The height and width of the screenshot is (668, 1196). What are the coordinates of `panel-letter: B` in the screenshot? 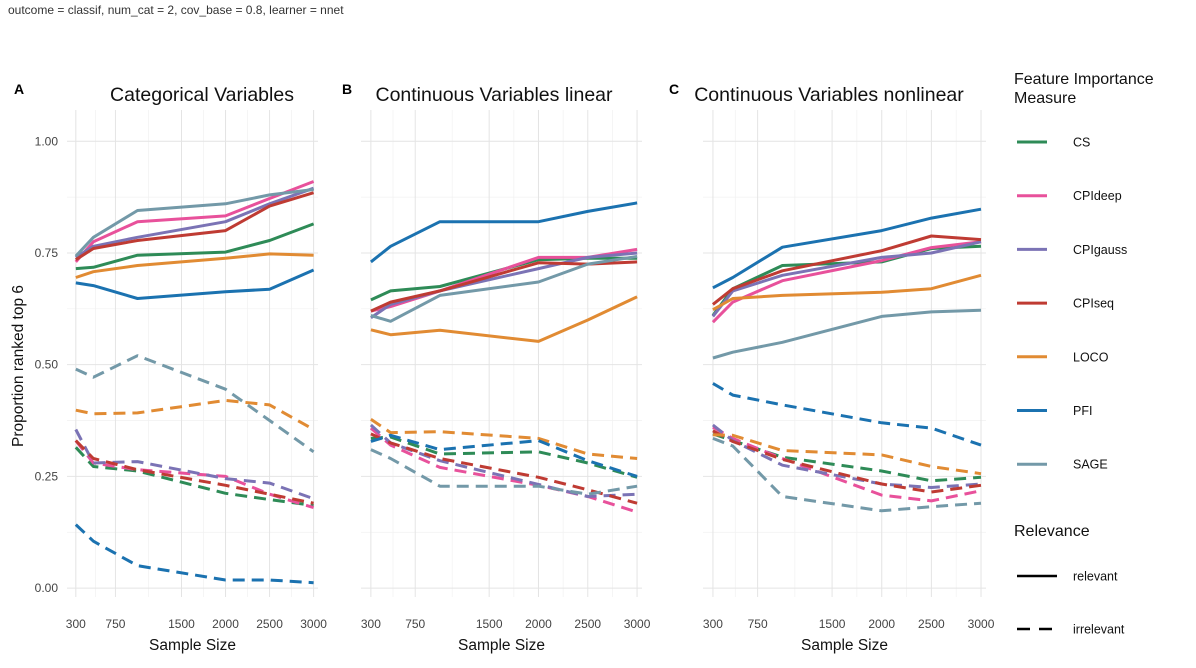 It's located at (347, 89).